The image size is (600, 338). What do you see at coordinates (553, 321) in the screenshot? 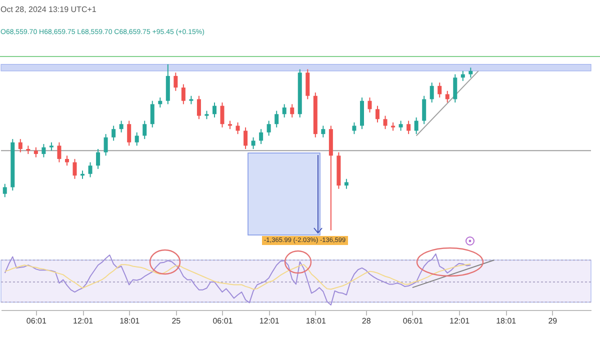
I see `x-tick-label: 29` at bounding box center [553, 321].